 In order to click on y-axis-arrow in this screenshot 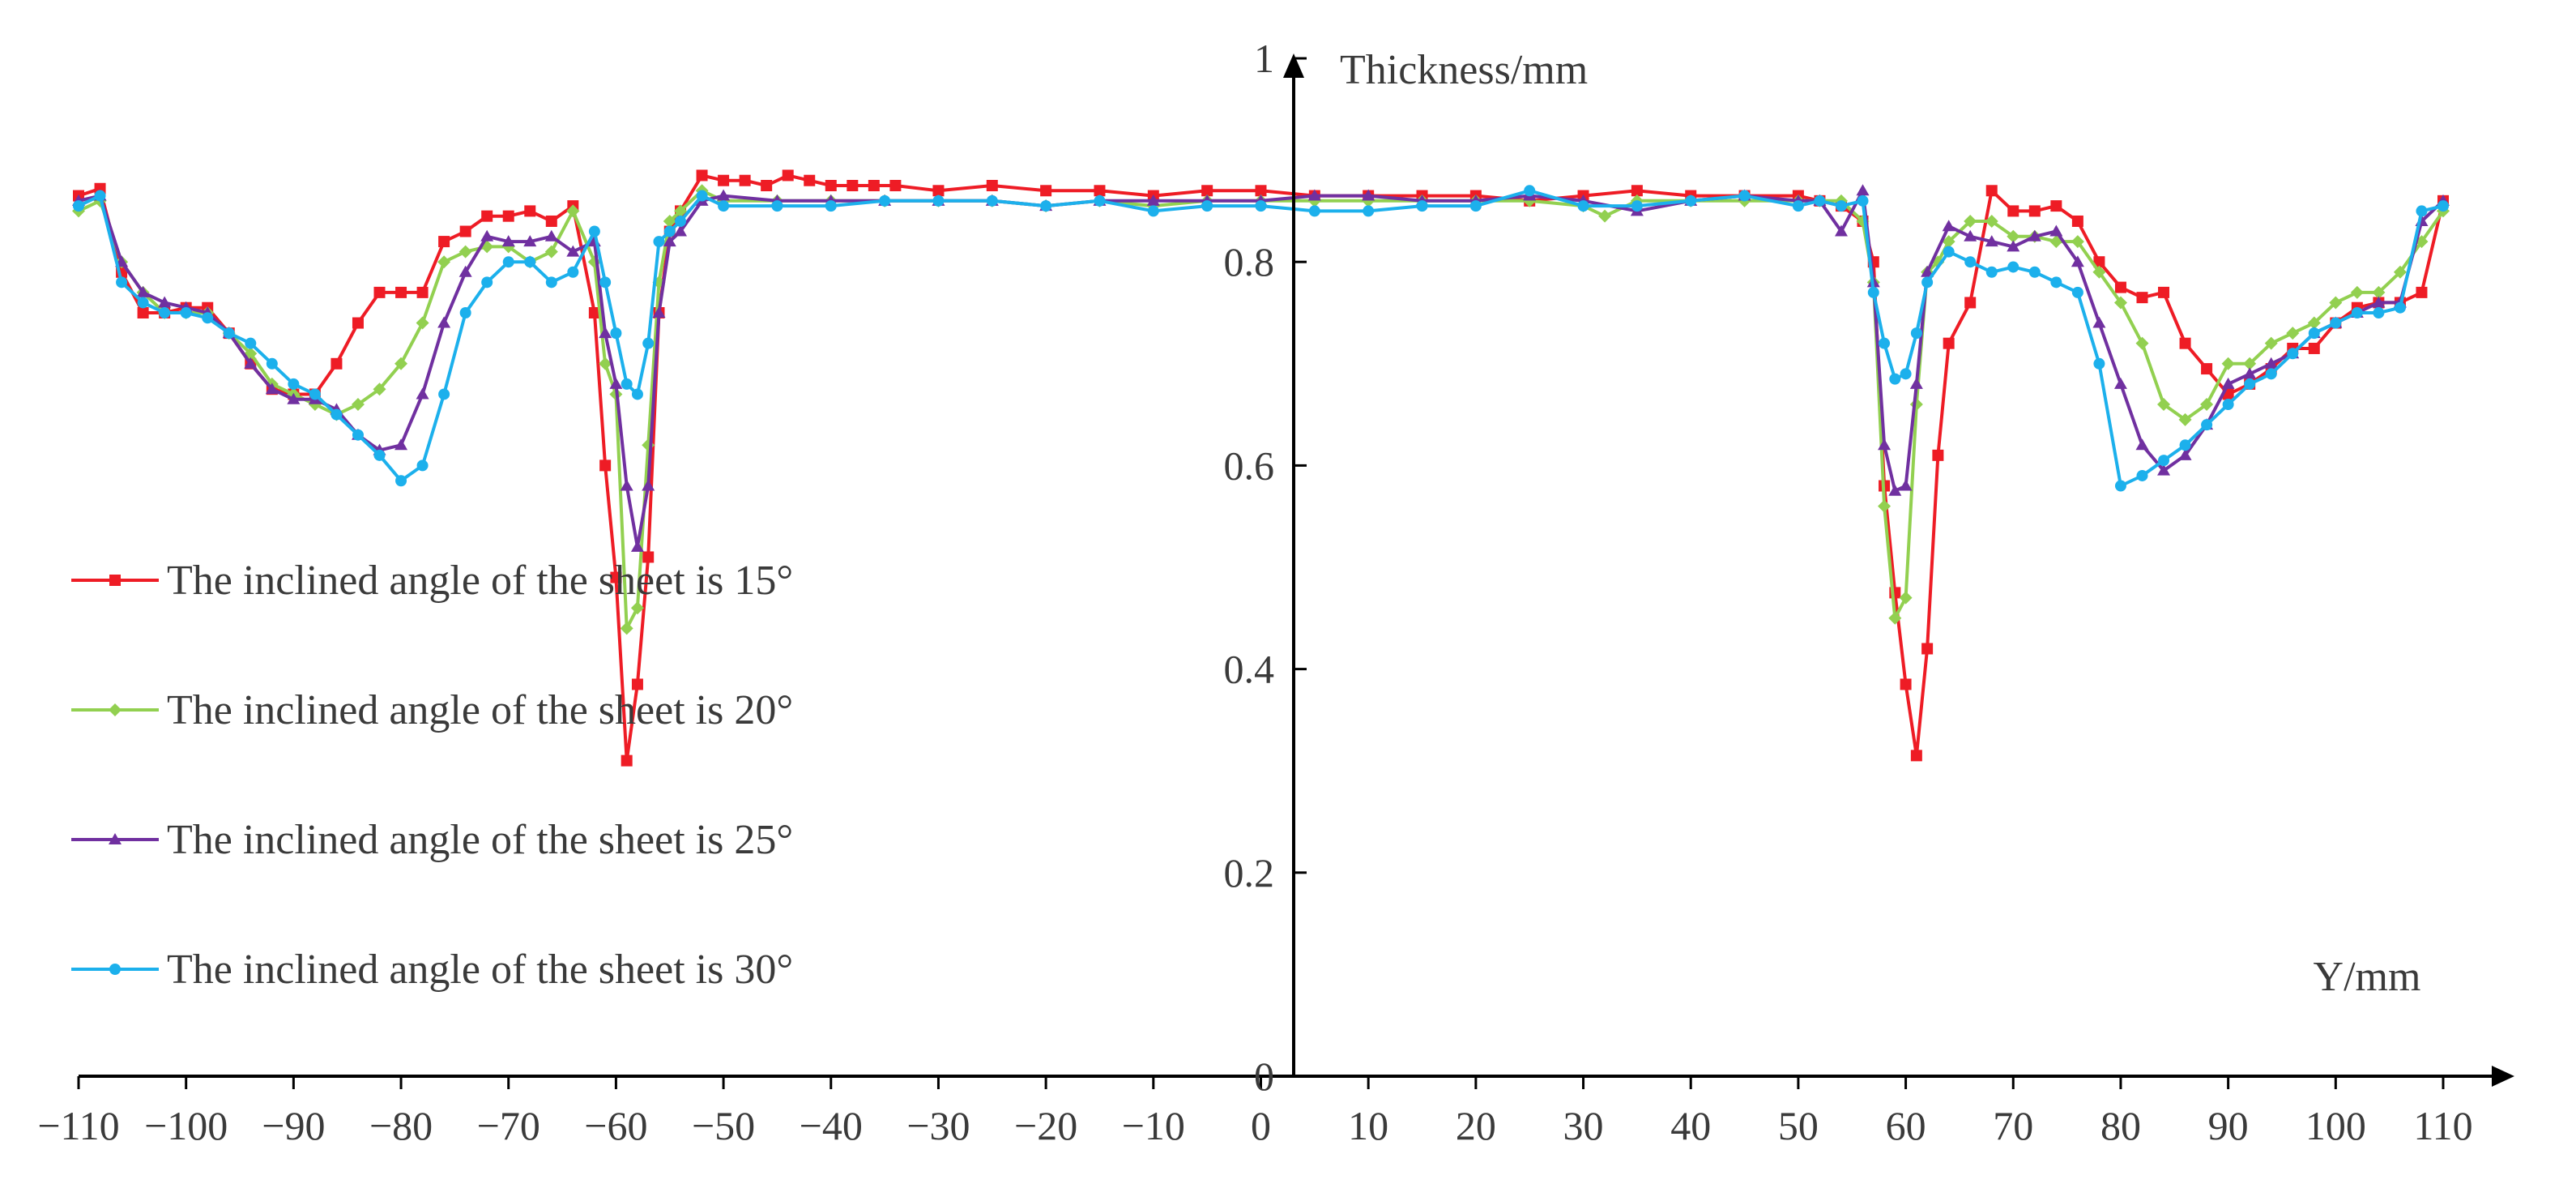, I will do `click(1293, 65)`.